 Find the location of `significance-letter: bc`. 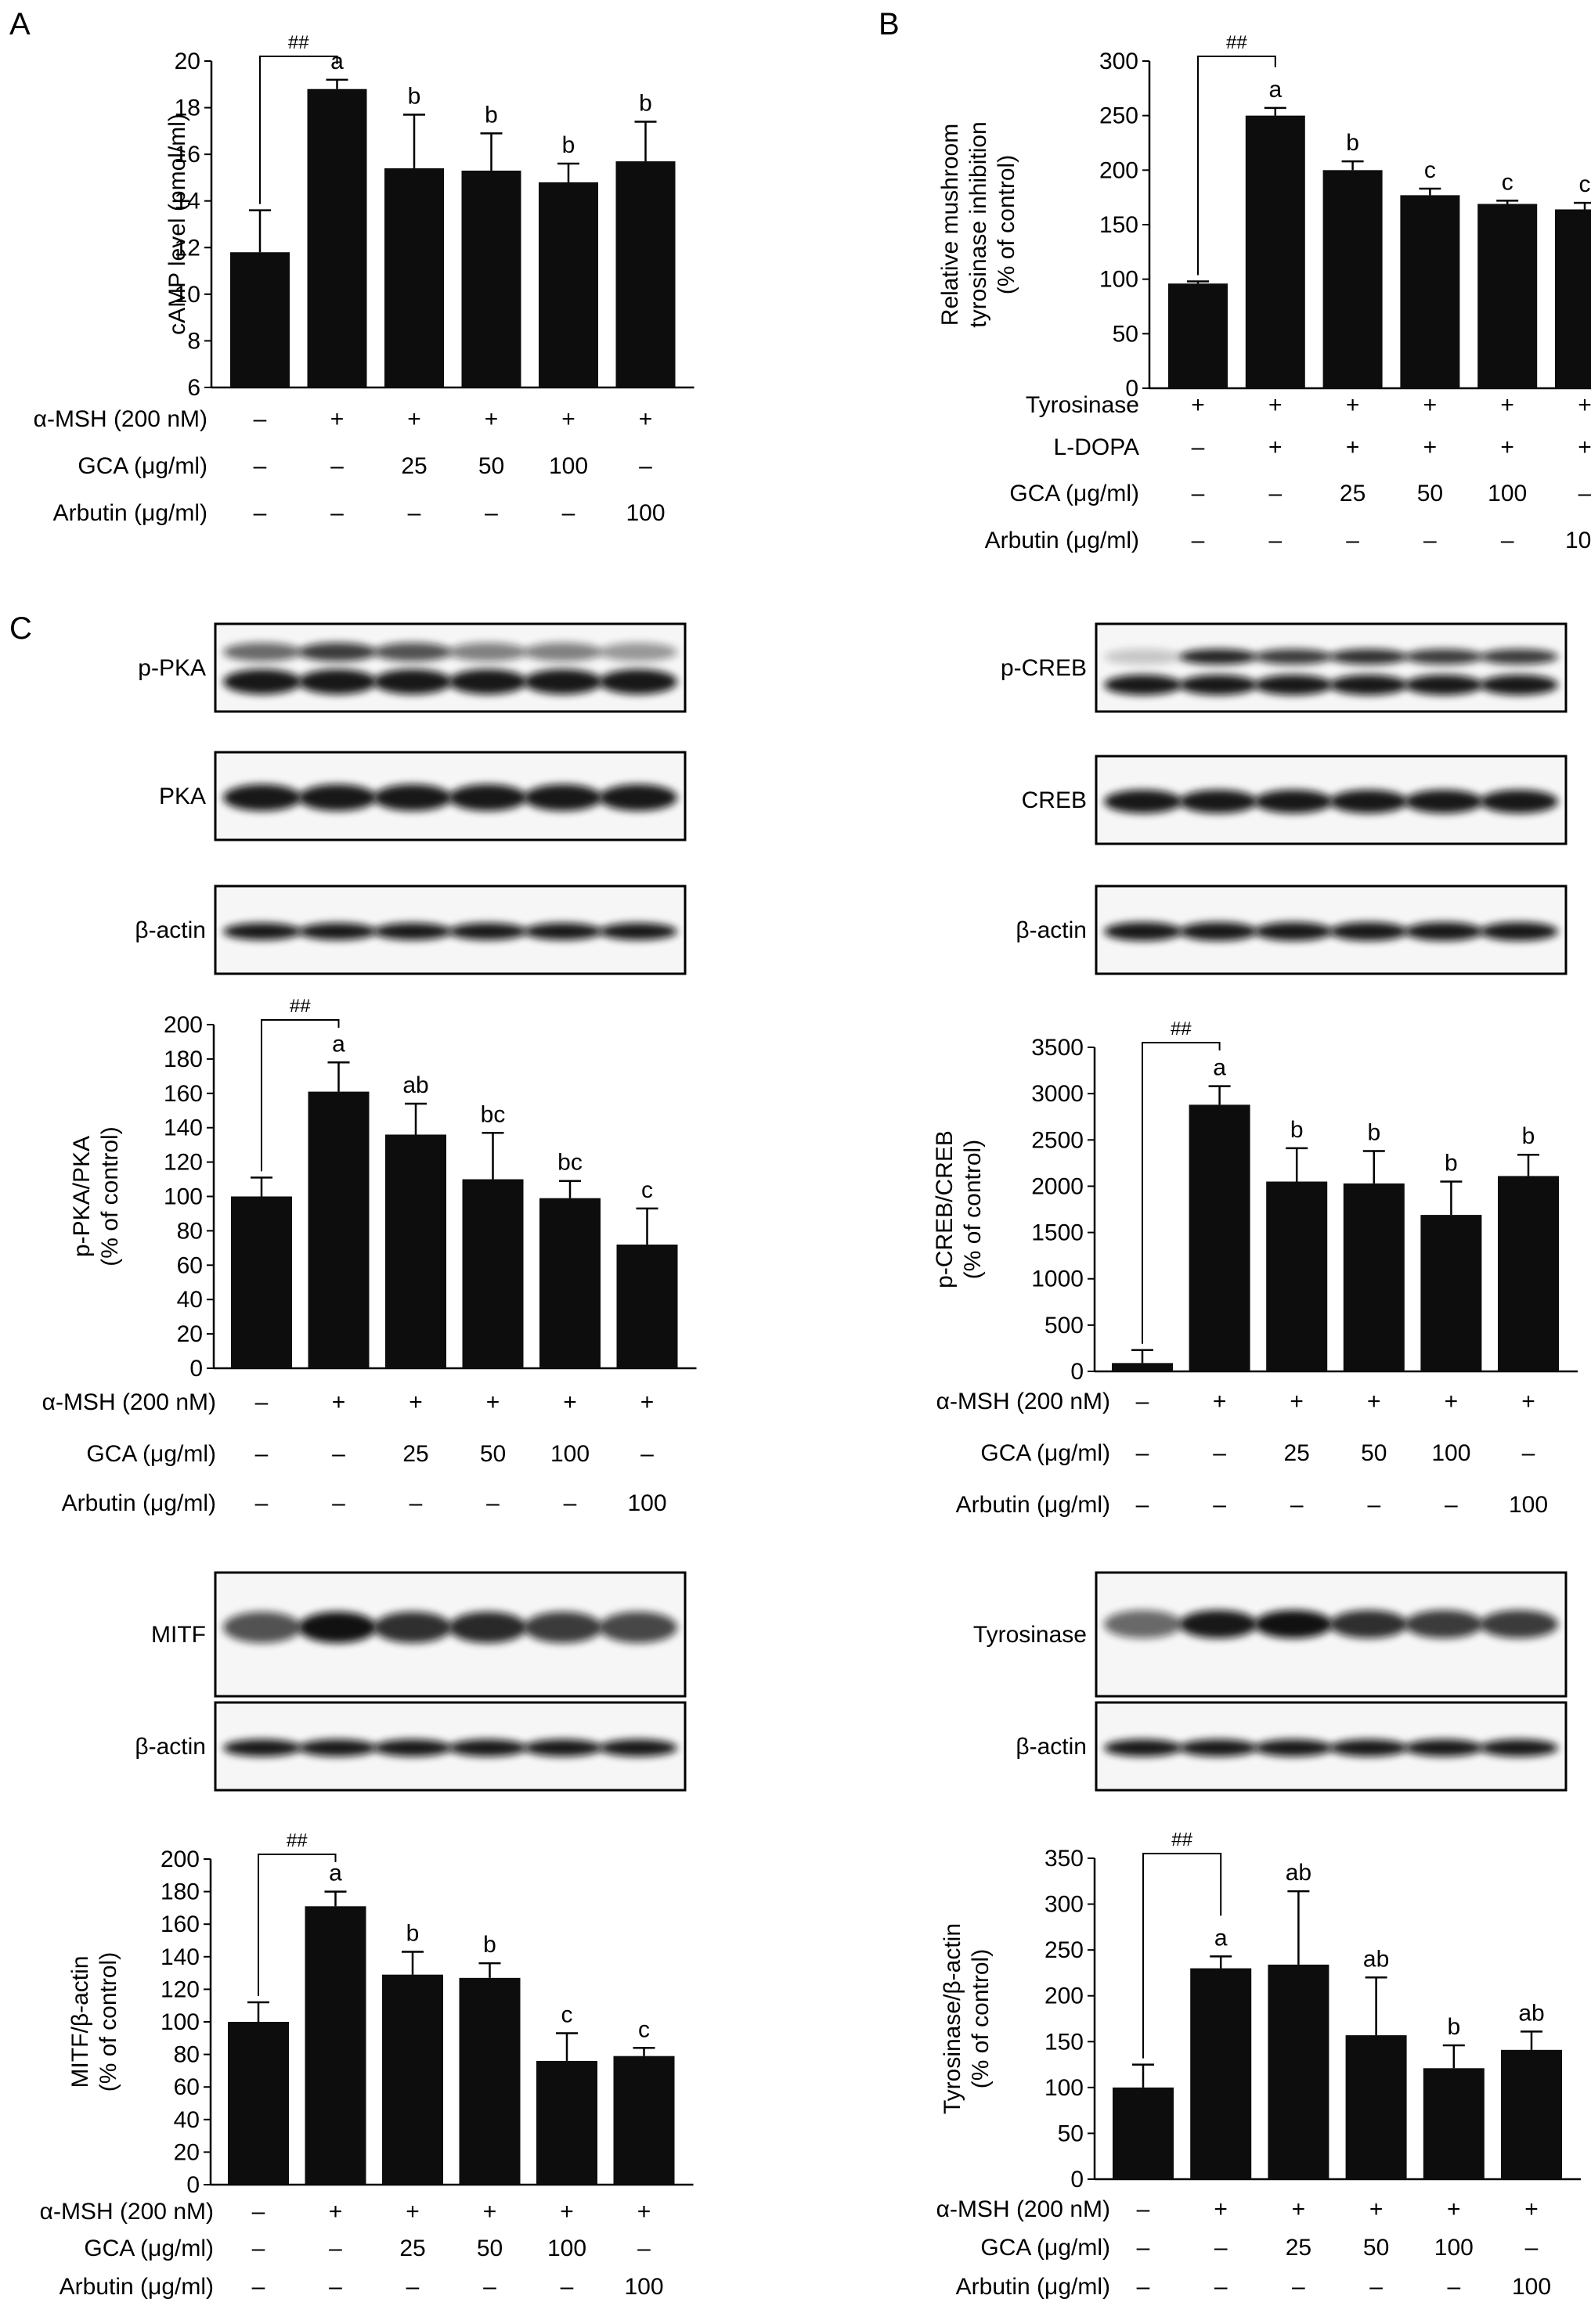

significance-letter: bc is located at coordinates (494, 1114).